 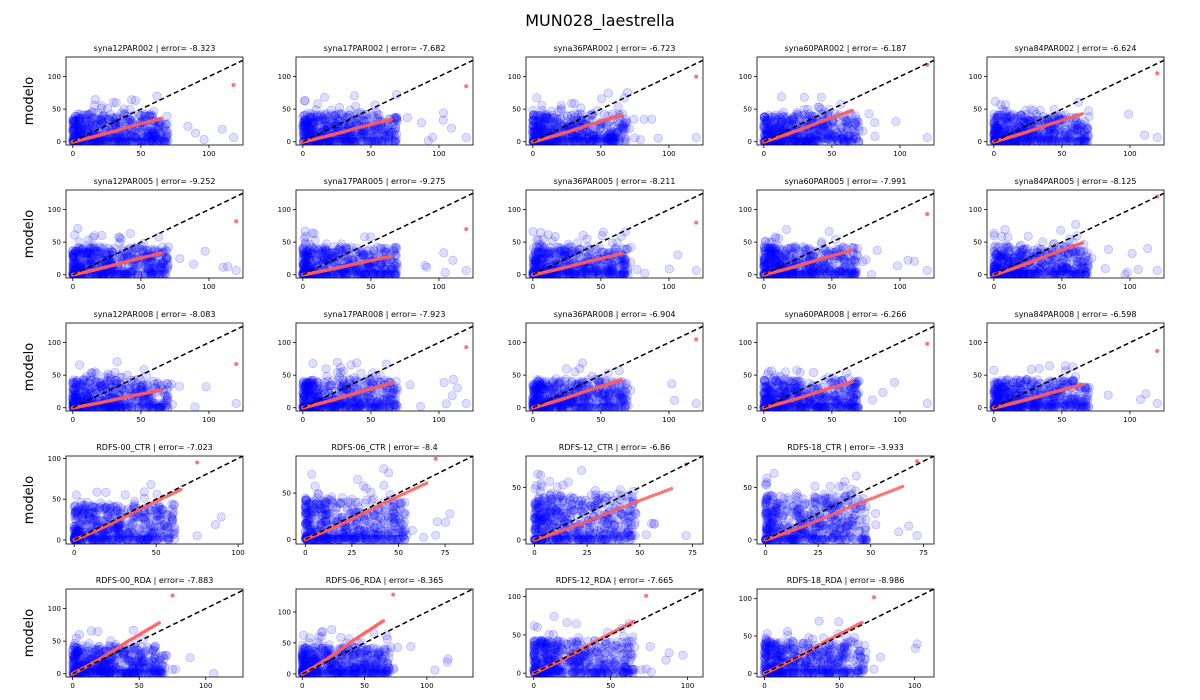 What do you see at coordinates (208, 154) in the screenshot?
I see `x-tick-label: 100` at bounding box center [208, 154].